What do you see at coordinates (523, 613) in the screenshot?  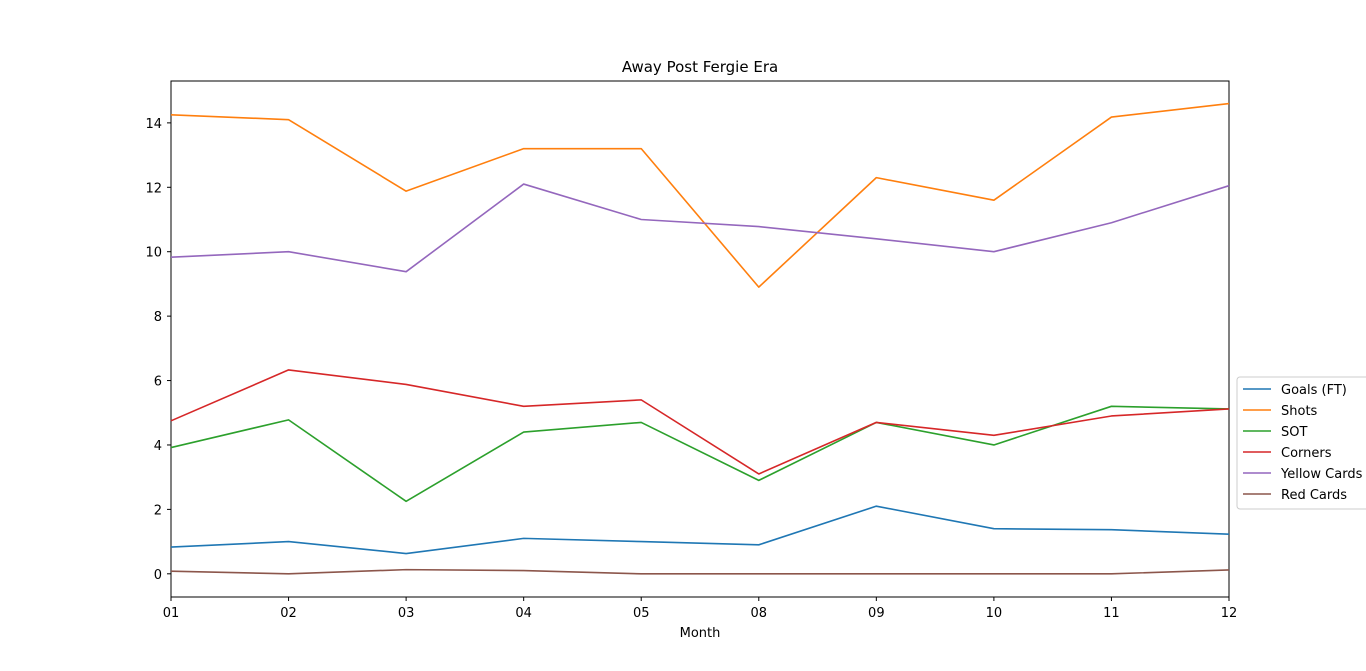 I see `x-tick-label: 04` at bounding box center [523, 613].